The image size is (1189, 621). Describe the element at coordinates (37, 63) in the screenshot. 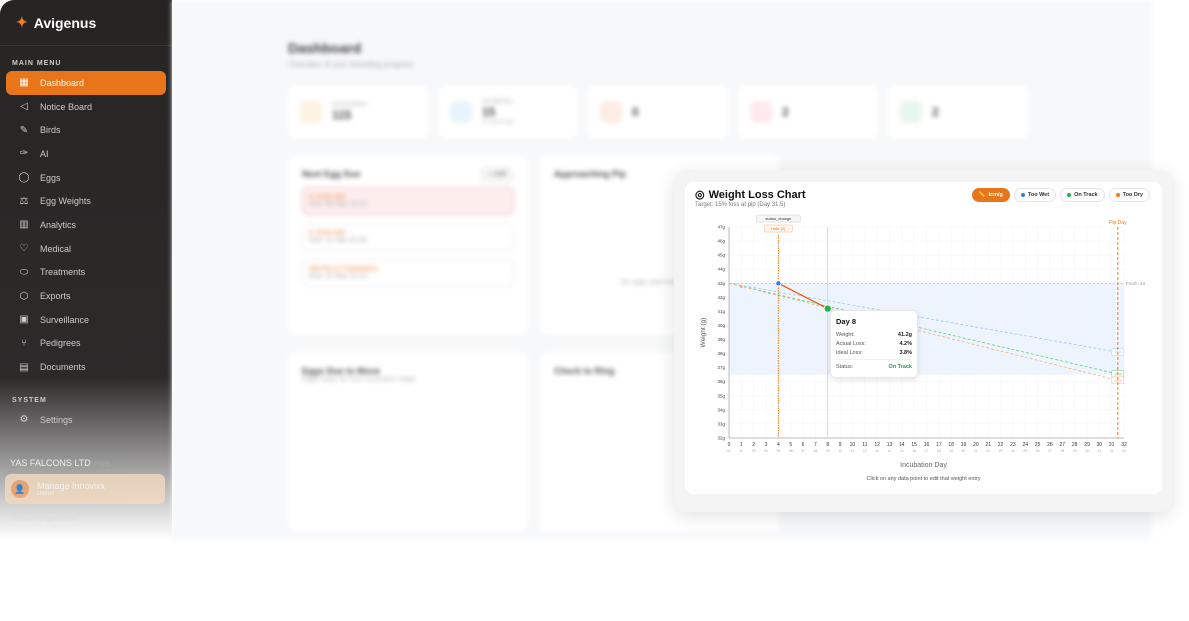

I see `main-menu-label: MAIN MENU` at that location.